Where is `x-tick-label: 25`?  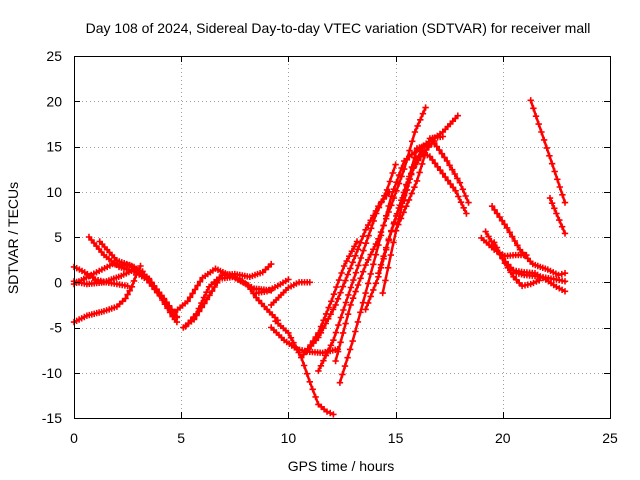 x-tick-label: 25 is located at coordinates (610, 438).